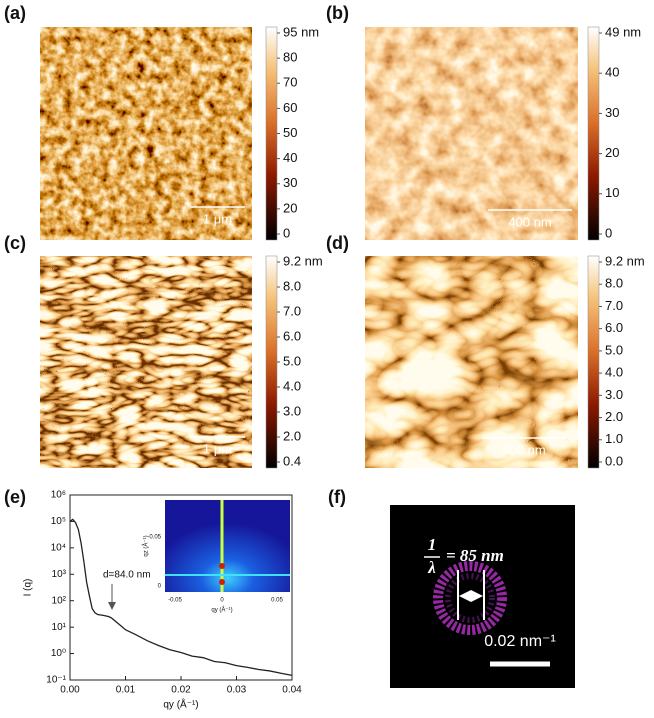 The width and height of the screenshot is (654, 718). Describe the element at coordinates (56, 680) in the screenshot. I see `y-tick-label: 10⁻¹` at that location.